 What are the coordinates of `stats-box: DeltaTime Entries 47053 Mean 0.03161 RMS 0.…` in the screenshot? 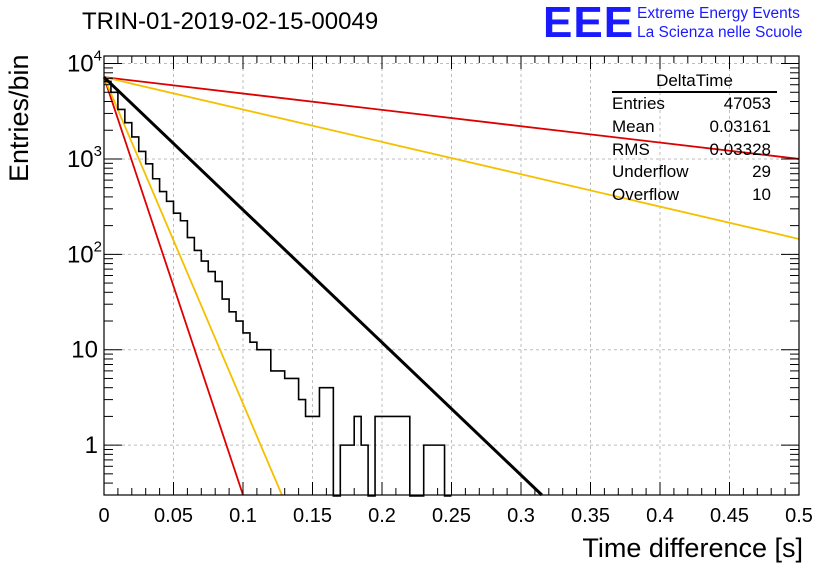 It's located at (694, 138).